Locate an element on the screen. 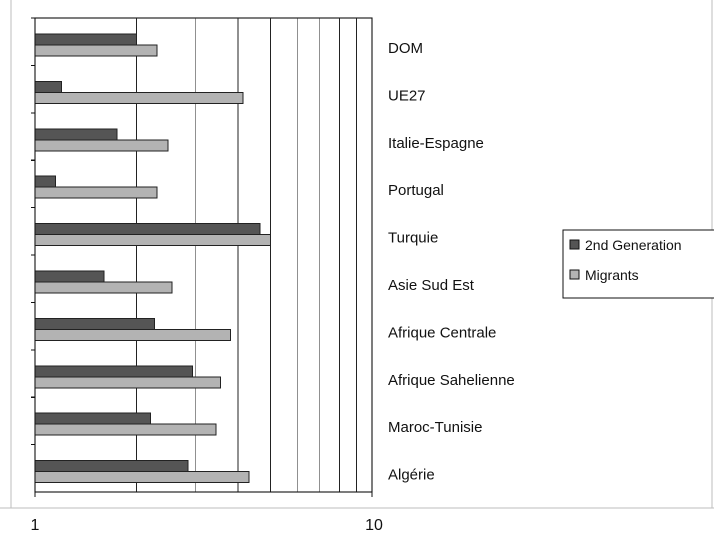  bar-2nd-generation-turquie is located at coordinates (147, 229).